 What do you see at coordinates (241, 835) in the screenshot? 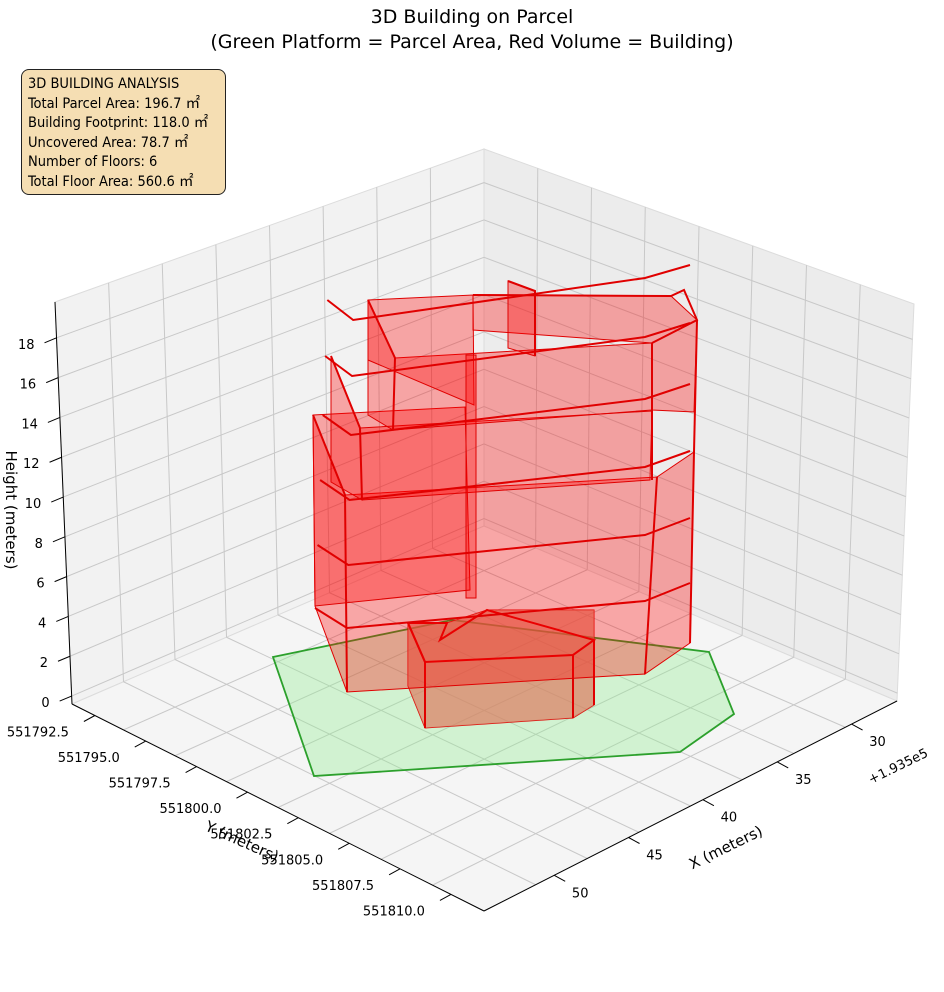
I see `y-tick-label: 551802.5` at bounding box center [241, 835].